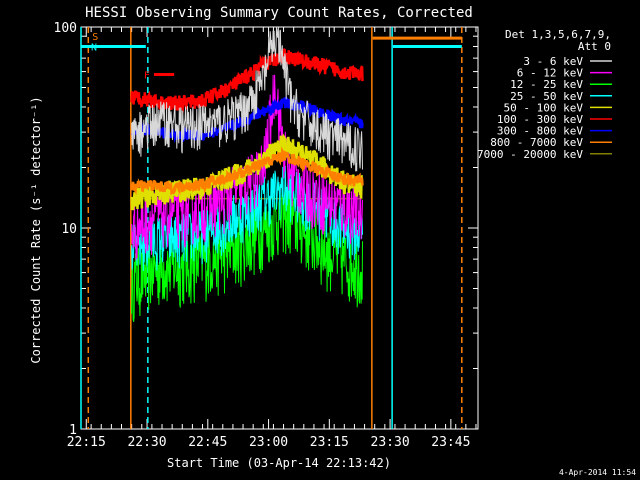 This screenshot has width=640, height=480. I want to click on flag-label-f: F, so click(147, 76).